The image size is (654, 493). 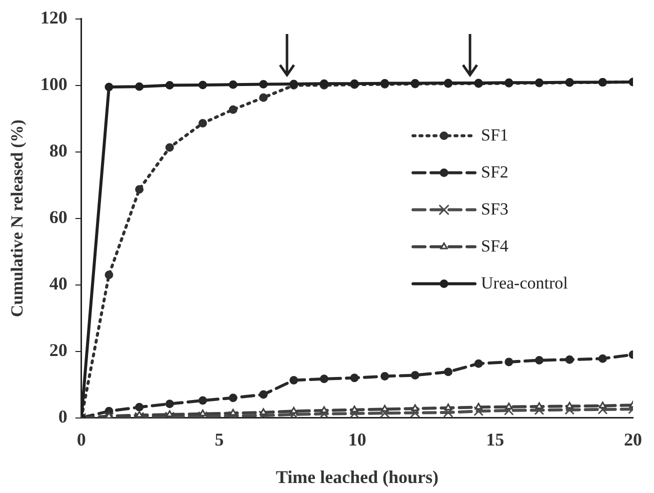 I want to click on legend-label: SF4, so click(x=495, y=246).